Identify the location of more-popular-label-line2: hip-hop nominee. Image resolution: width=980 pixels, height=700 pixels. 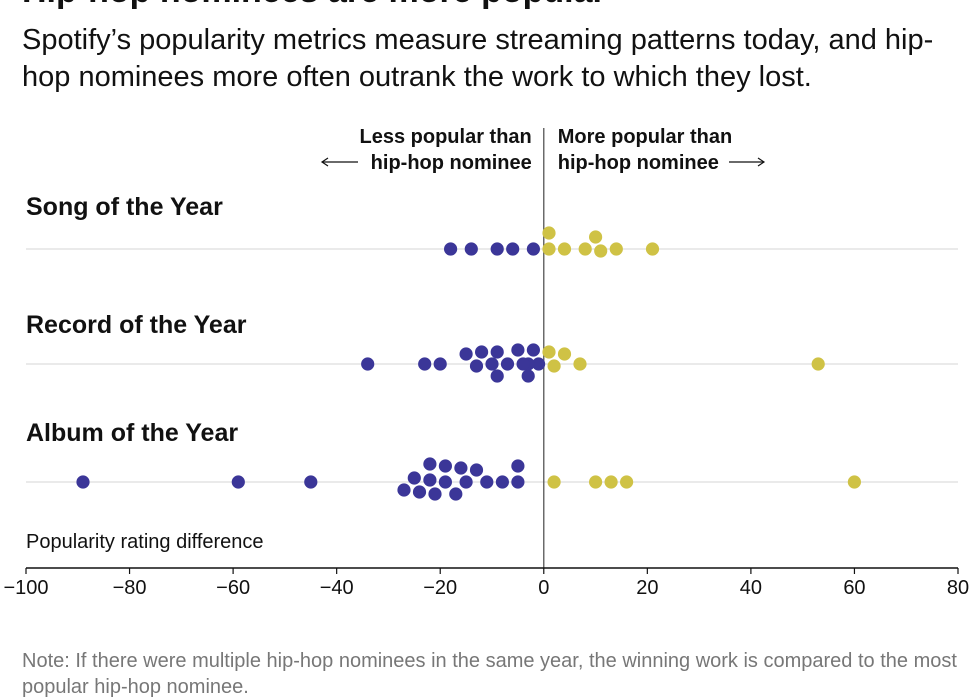
(638, 163).